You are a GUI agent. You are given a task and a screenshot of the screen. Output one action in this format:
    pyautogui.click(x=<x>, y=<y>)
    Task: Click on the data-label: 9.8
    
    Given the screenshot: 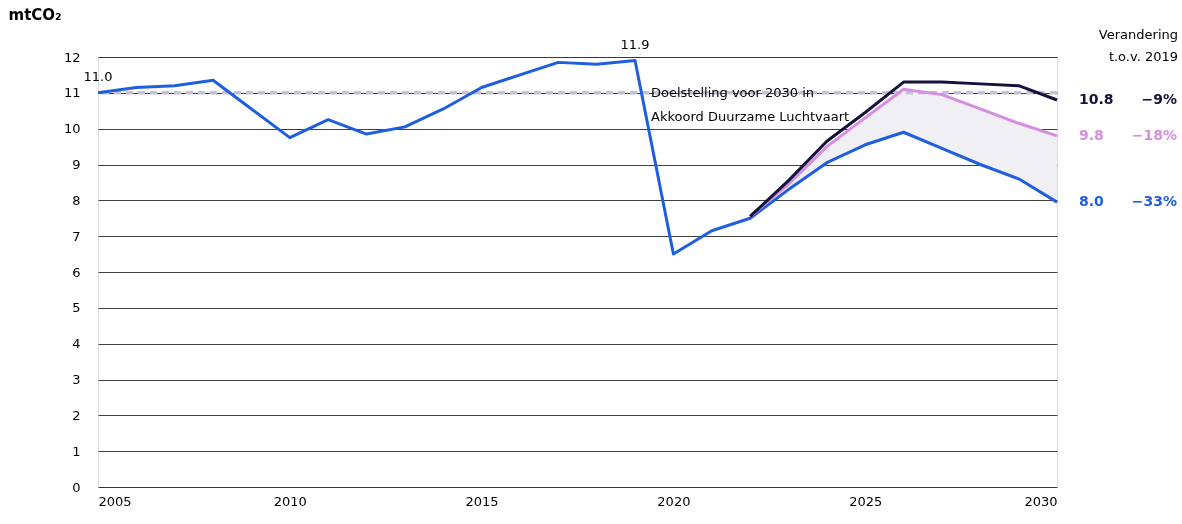 What is the action you would take?
    pyautogui.click(x=1091, y=134)
    